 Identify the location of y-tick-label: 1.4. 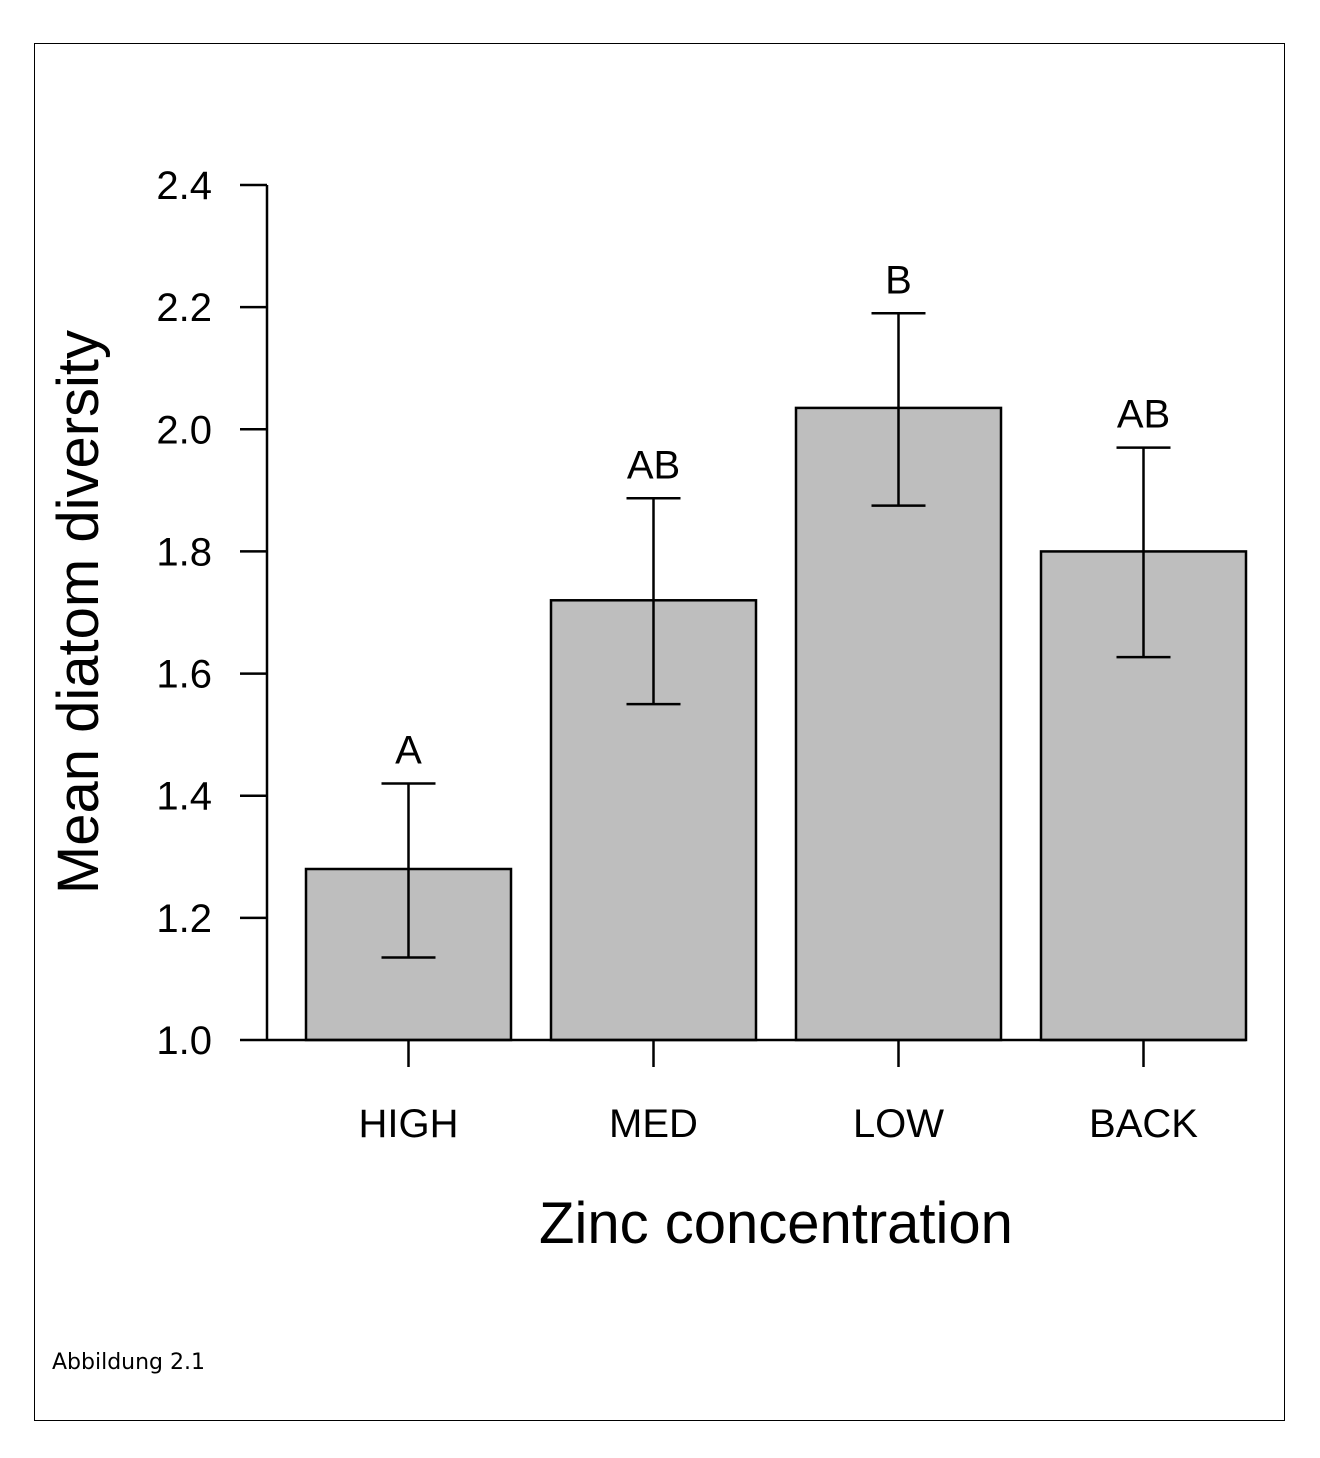
(184, 797).